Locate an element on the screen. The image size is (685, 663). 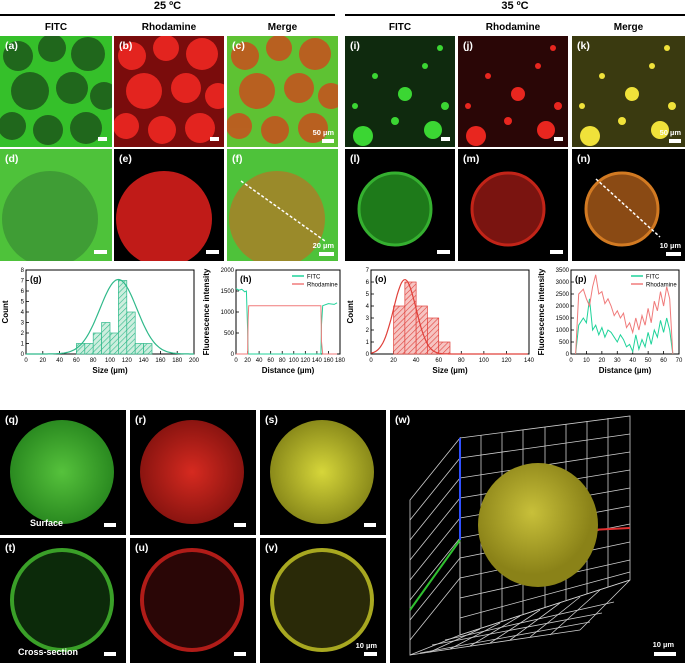
y-tick-label: 1 is located at coordinates (23, 345).